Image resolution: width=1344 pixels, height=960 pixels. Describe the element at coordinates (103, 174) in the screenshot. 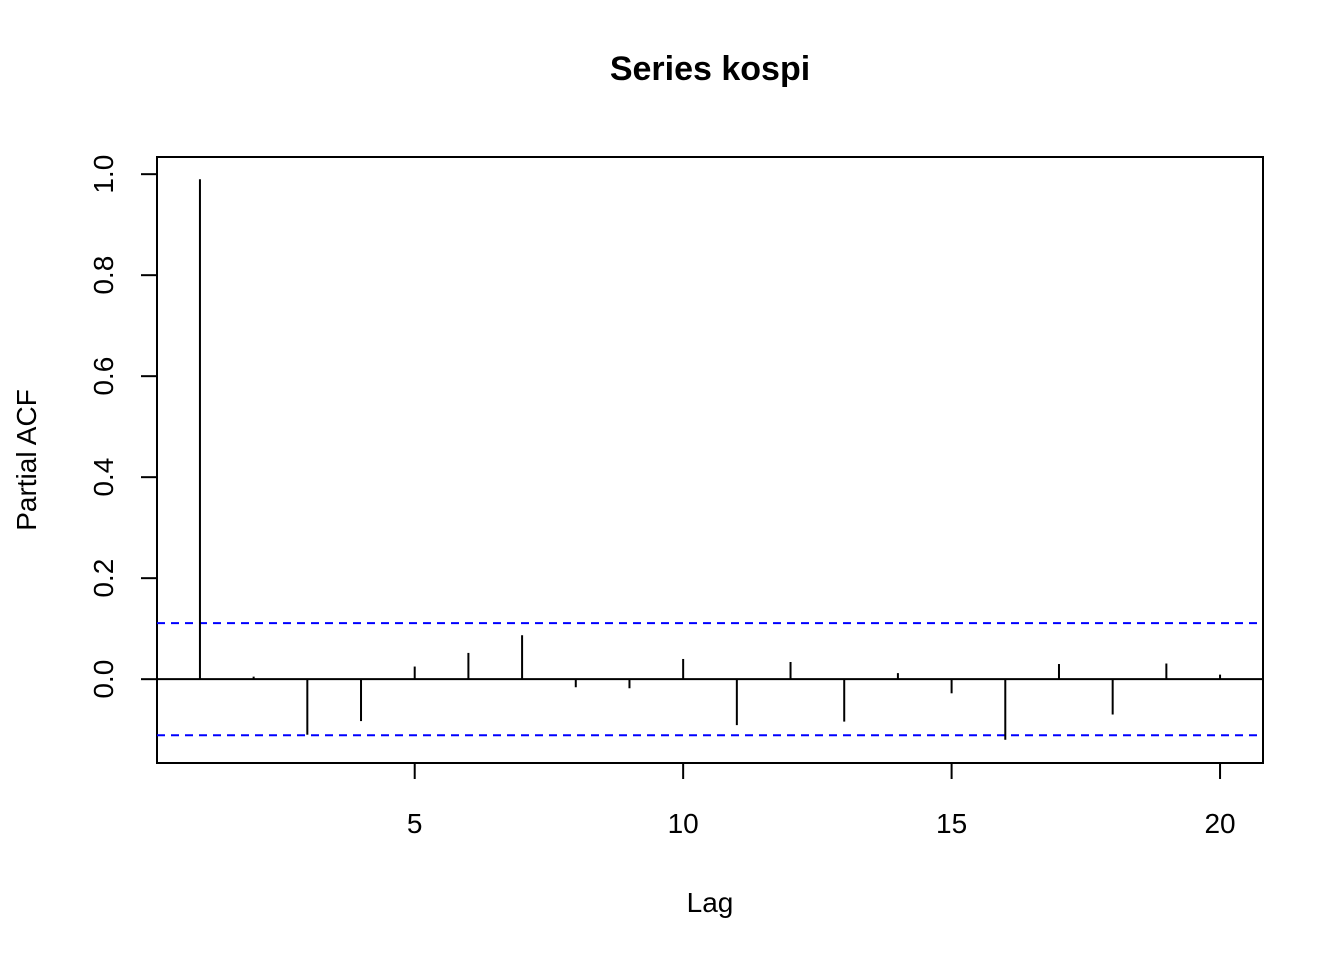

I see `y-tick-label: 1.0` at that location.